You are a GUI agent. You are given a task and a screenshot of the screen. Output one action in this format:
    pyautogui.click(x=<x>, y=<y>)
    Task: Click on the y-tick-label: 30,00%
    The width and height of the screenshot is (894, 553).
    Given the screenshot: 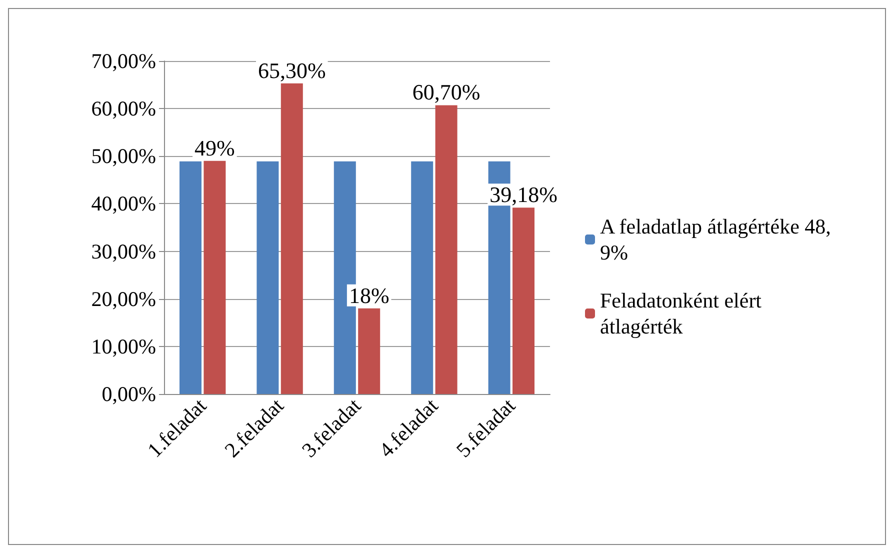 What is the action you would take?
    pyautogui.click(x=123, y=251)
    